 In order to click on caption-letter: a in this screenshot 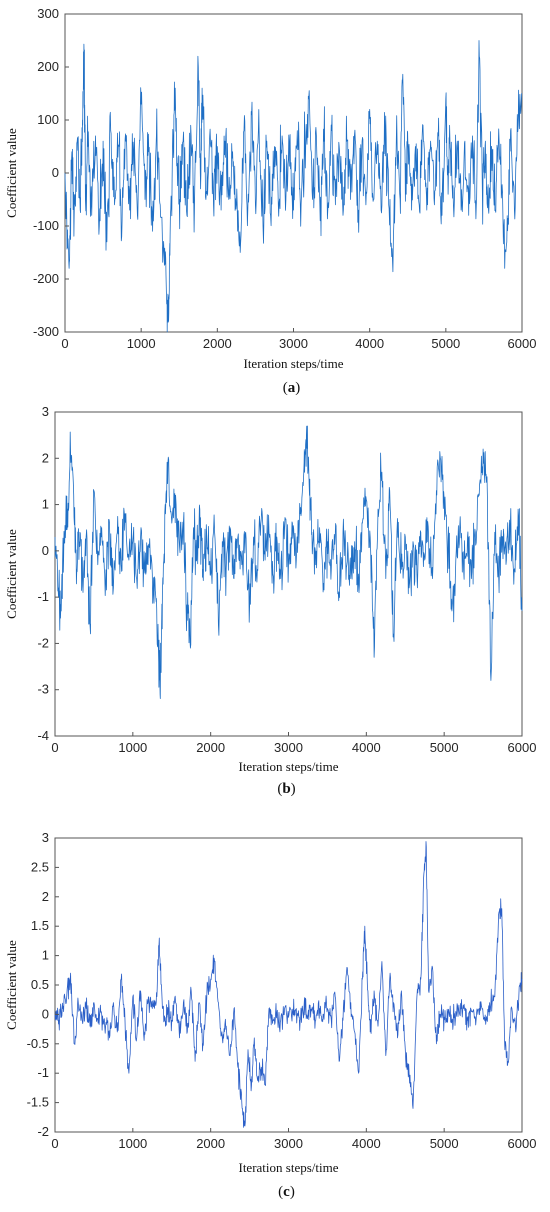, I will do `click(292, 388)`.